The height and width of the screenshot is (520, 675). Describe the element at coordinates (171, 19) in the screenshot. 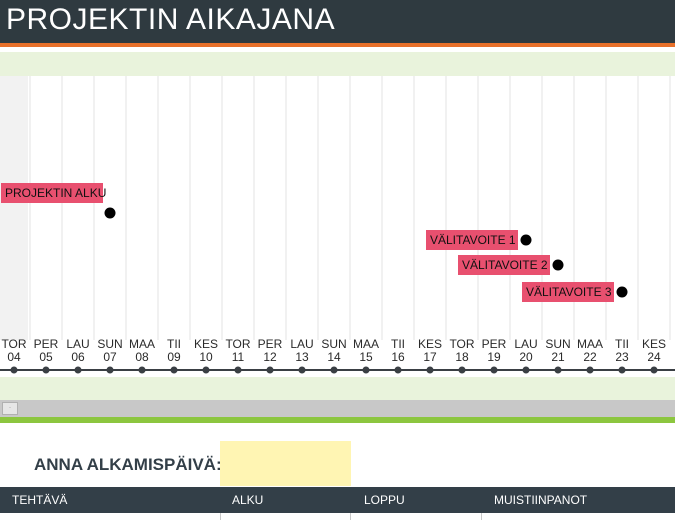

I see `page-title: PROJEKTIN AIKAJANA` at that location.